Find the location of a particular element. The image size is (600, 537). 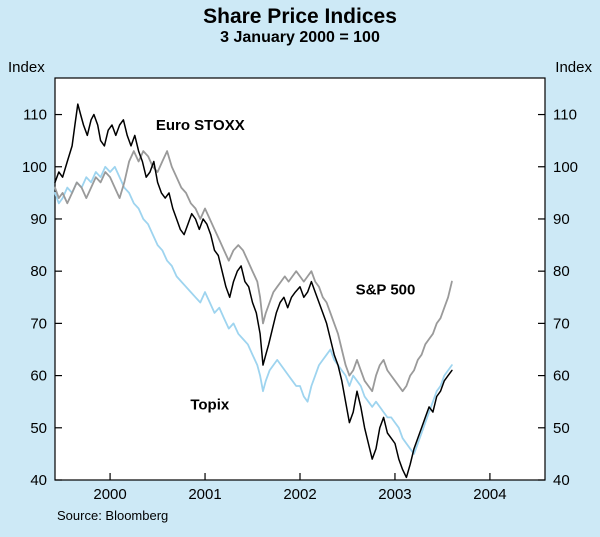

y-axis-label-left: 90 is located at coordinates (38, 219).